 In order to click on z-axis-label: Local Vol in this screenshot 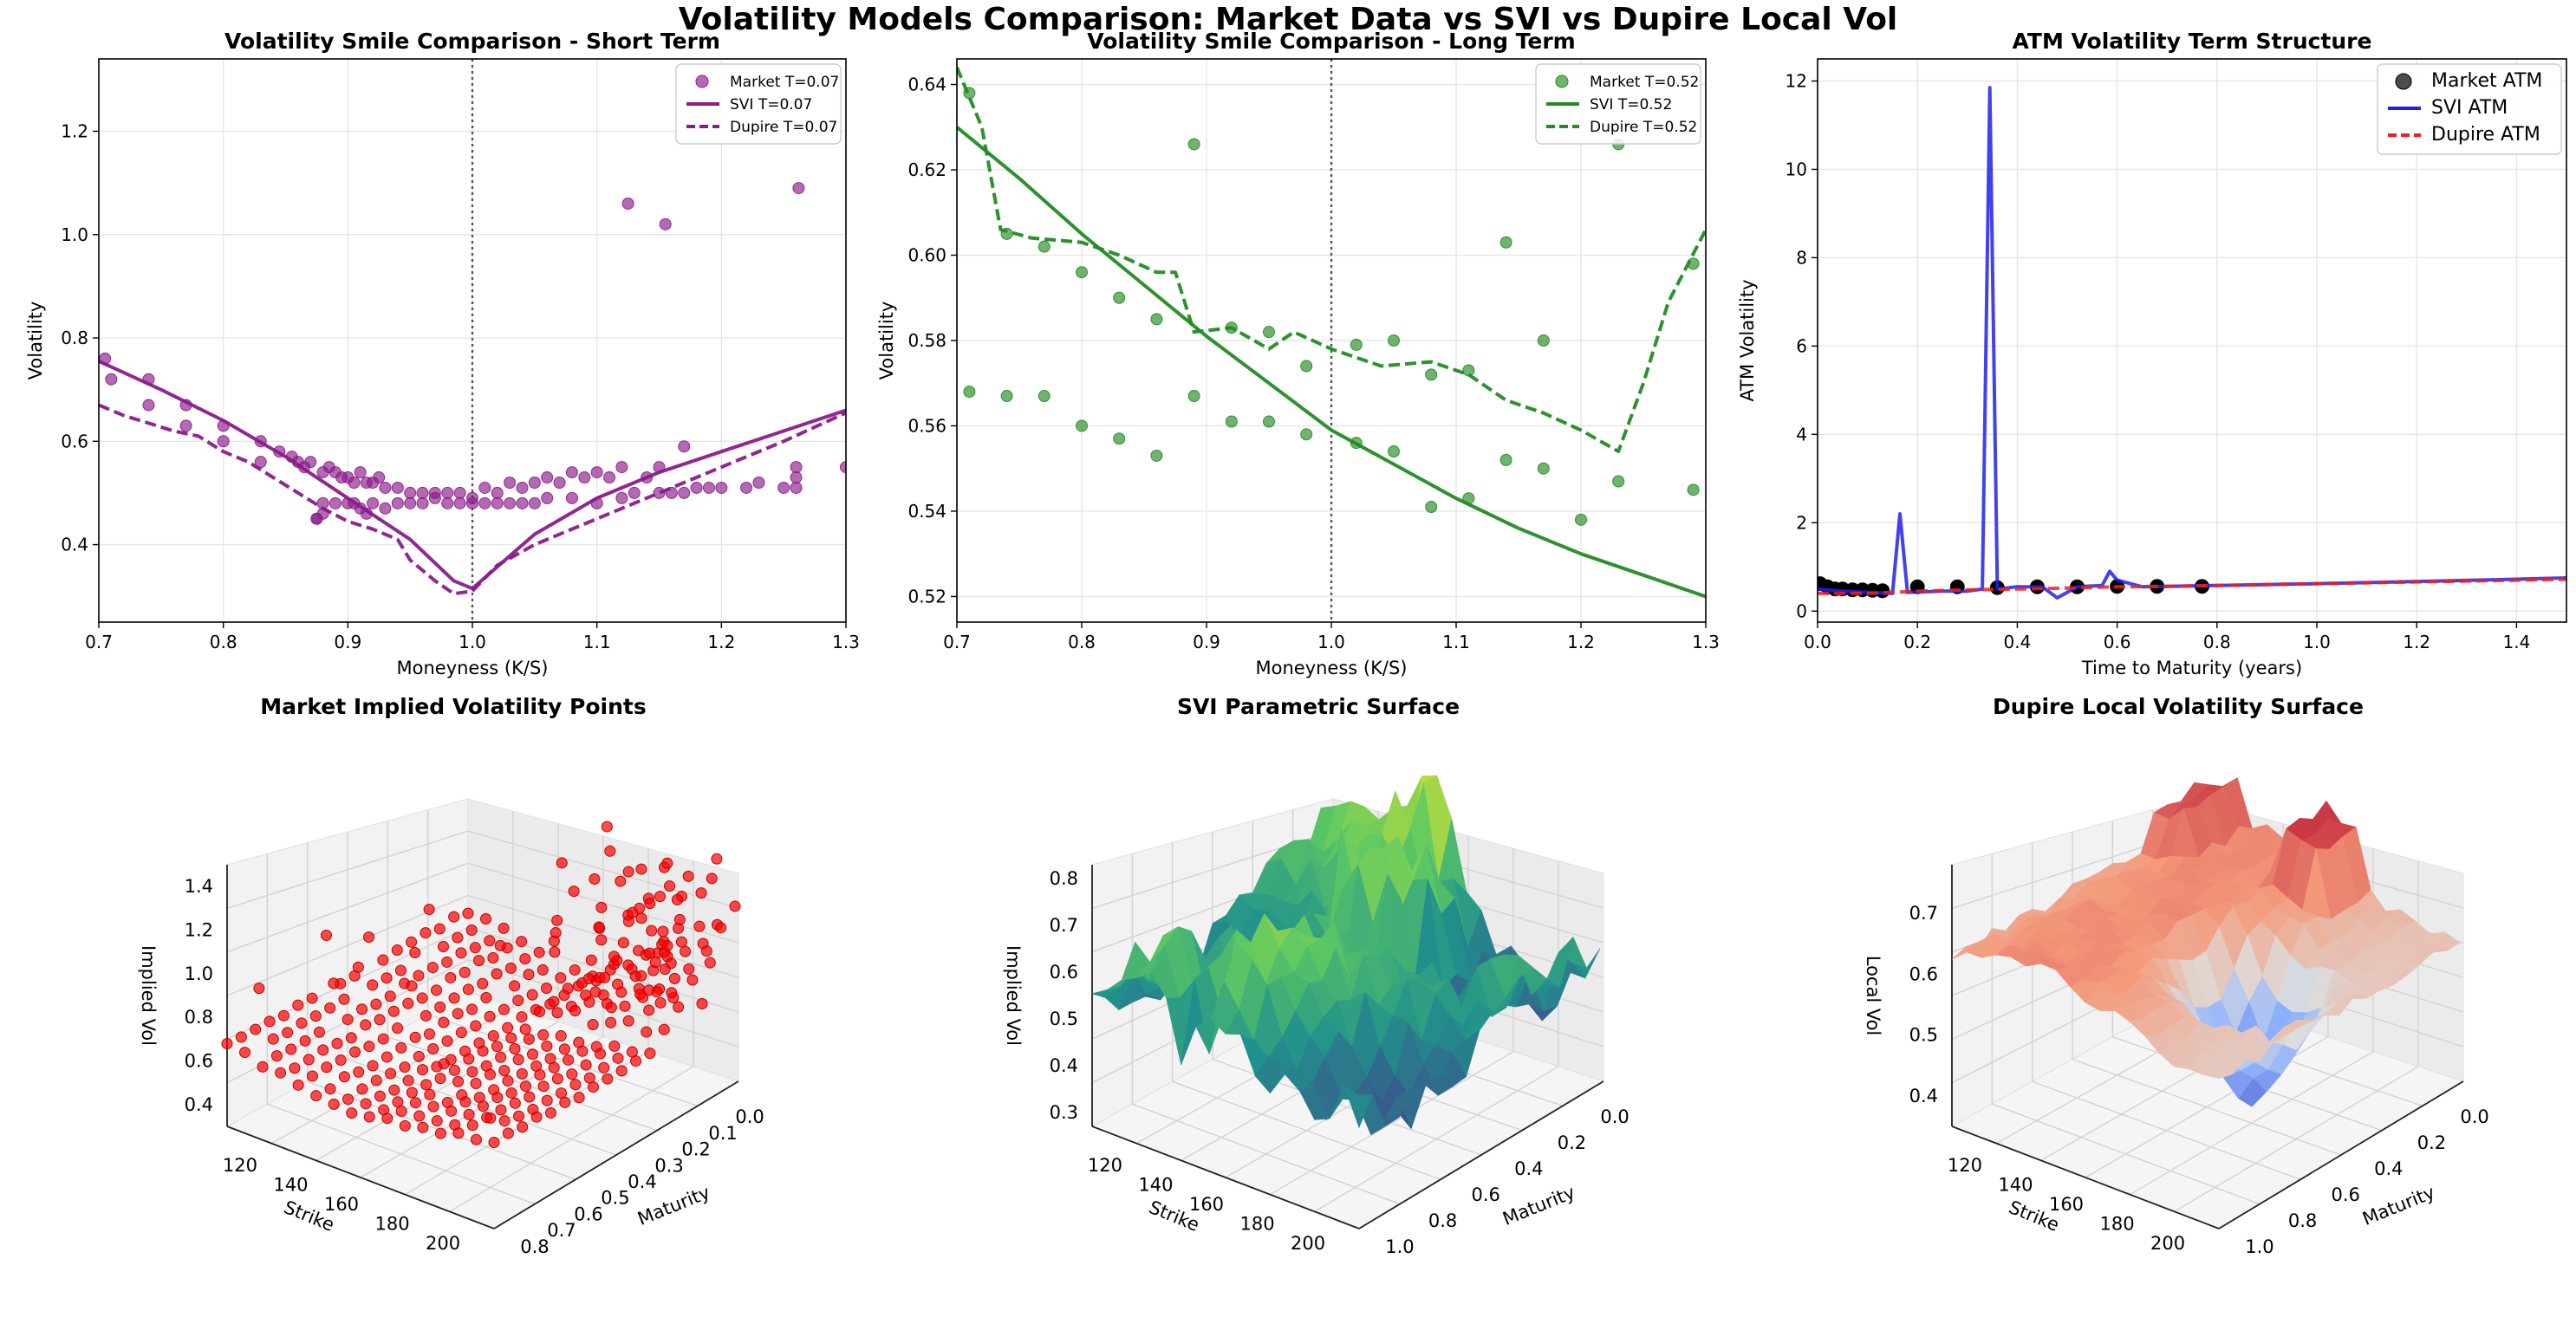, I will do `click(1873, 996)`.